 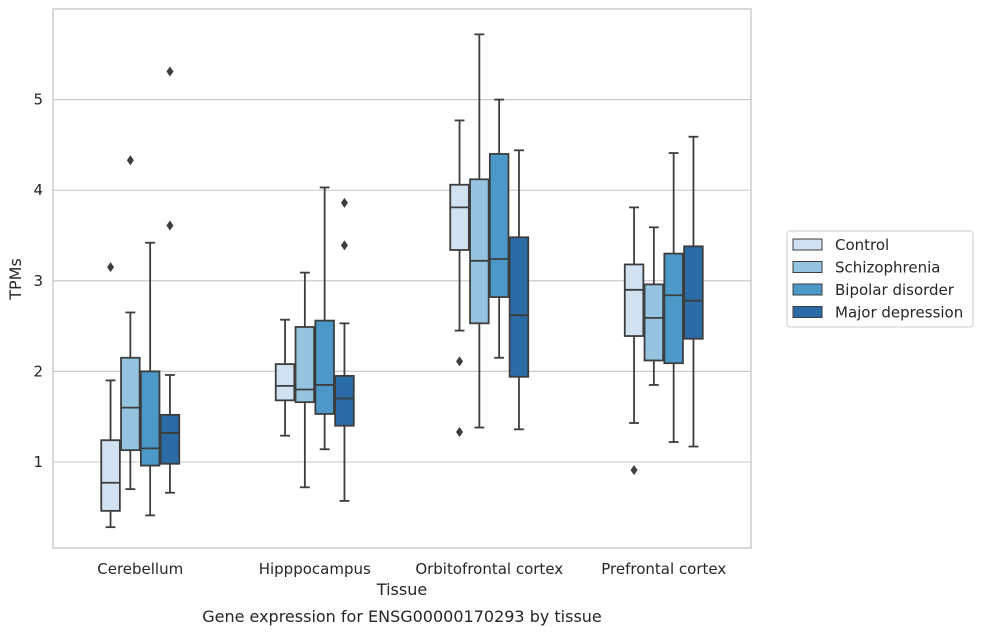 What do you see at coordinates (887, 268) in the screenshot?
I see `legend-label-1: Schizophrenia` at bounding box center [887, 268].